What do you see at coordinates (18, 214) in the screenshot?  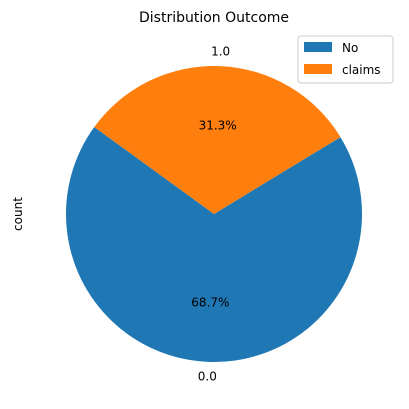 I see `y-axis-label: count` at bounding box center [18, 214].